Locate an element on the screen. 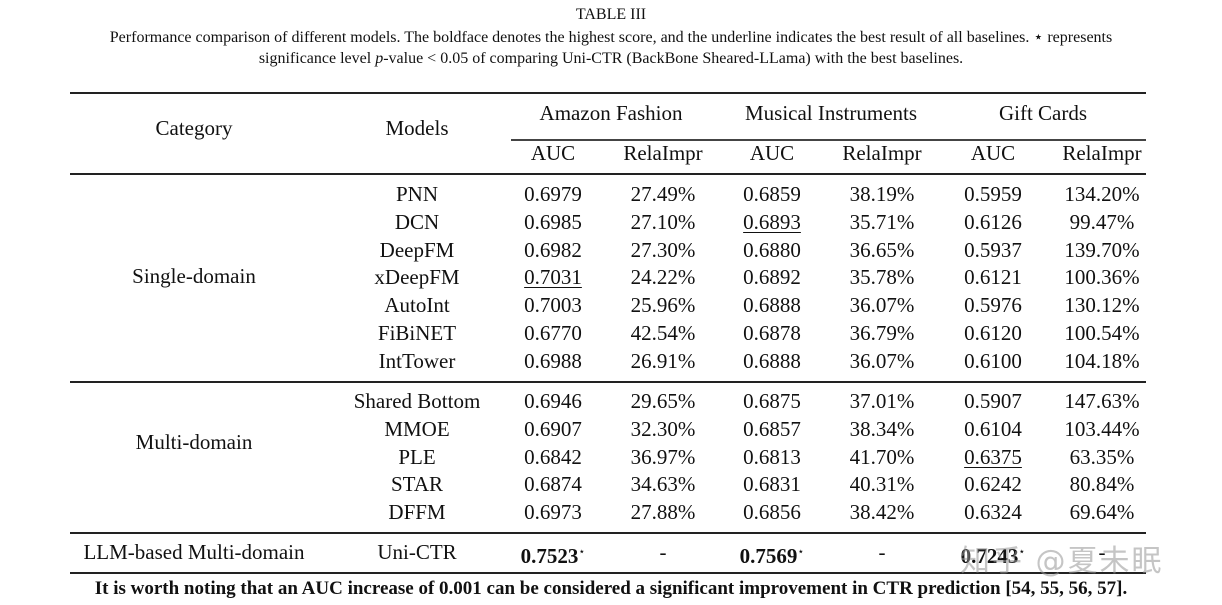 The image size is (1222, 605). table-cell: 0.7243⋆ is located at coordinates (993, 554).